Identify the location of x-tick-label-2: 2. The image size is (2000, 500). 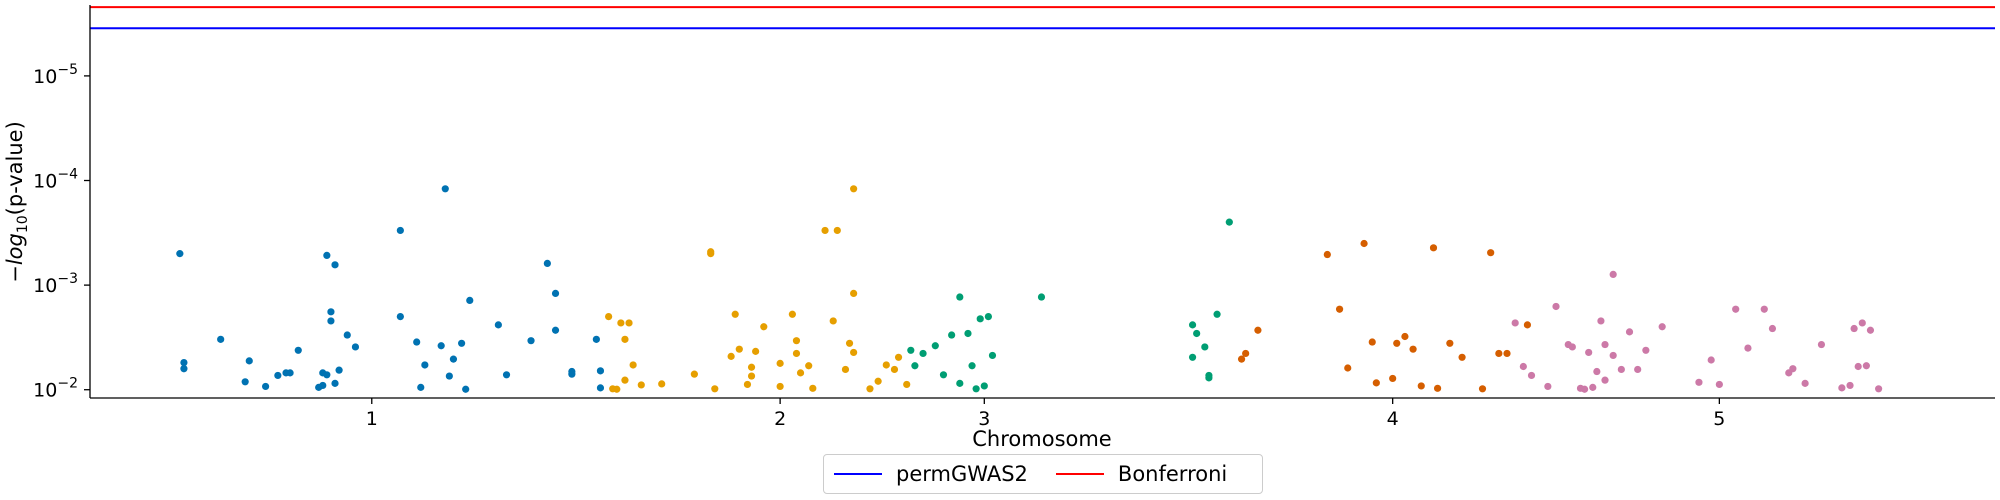
(780, 419).